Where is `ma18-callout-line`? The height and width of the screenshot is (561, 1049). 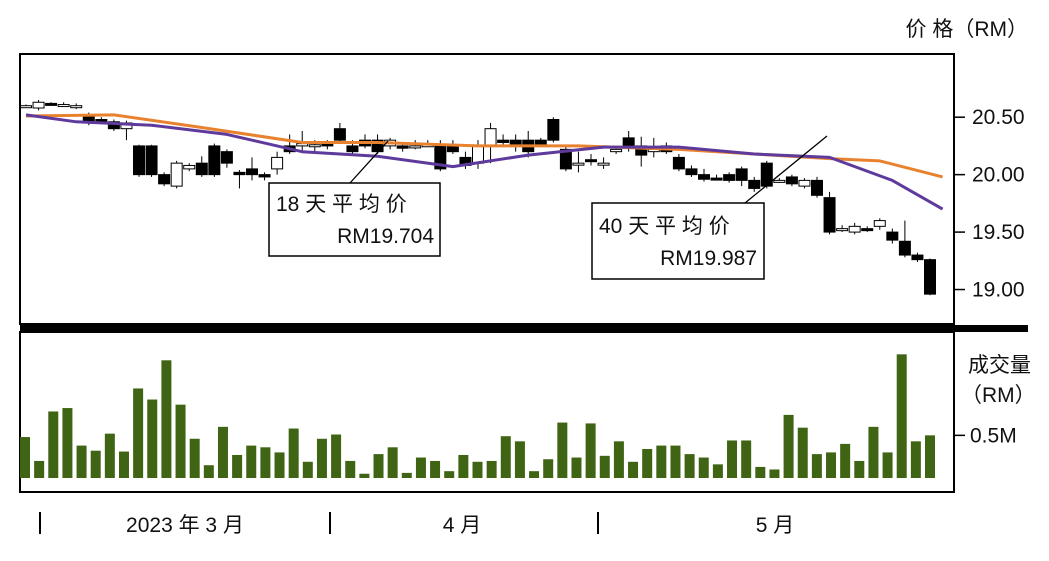 ma18-callout-line is located at coordinates (369, 162).